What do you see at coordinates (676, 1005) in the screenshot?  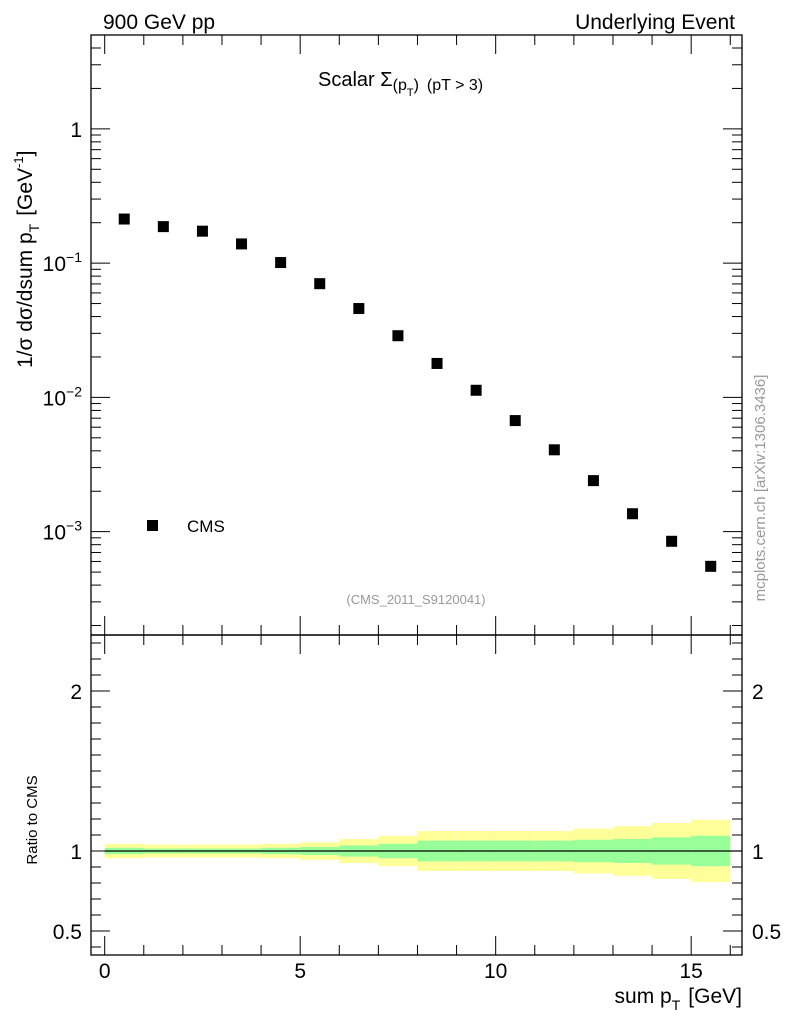 I see `xlabel-subscript: T` at bounding box center [676, 1005].